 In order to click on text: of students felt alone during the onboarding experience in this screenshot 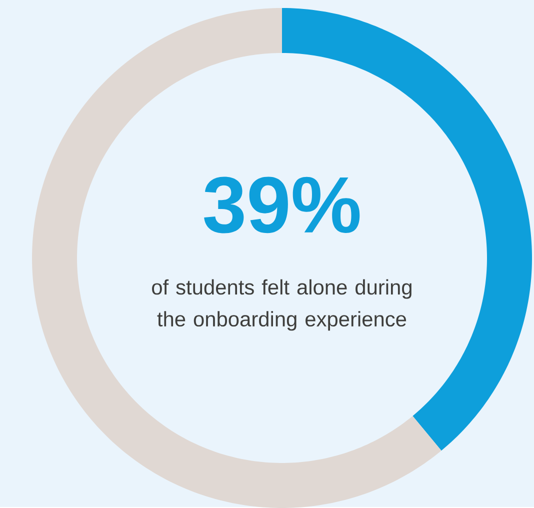, I will do `click(282, 305)`.